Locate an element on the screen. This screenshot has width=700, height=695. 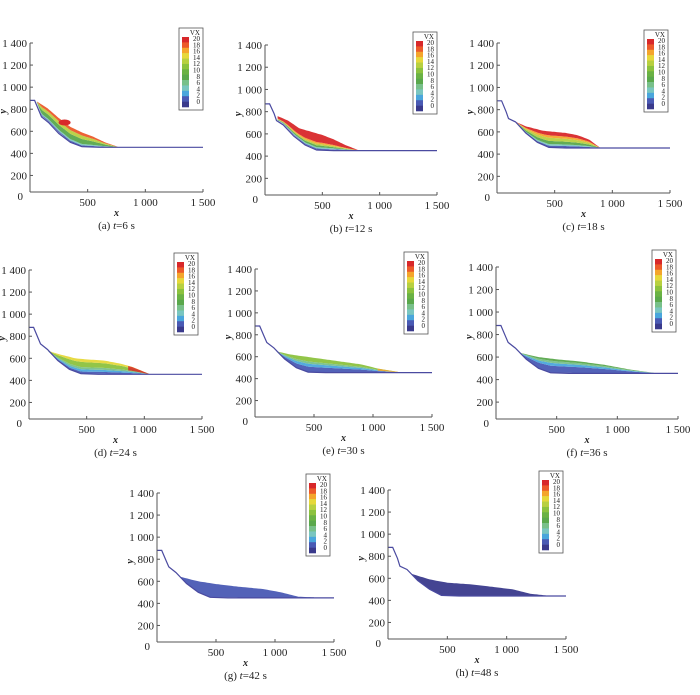
terrain-profile-g is located at coordinates (245, 574).